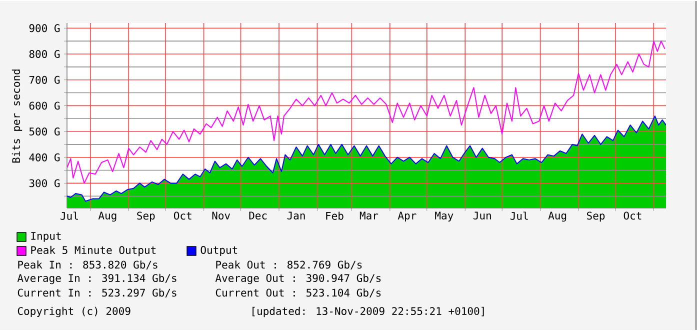 Image resolution: width=697 pixels, height=331 pixels. I want to click on x-tick-label: Feb, so click(335, 216).